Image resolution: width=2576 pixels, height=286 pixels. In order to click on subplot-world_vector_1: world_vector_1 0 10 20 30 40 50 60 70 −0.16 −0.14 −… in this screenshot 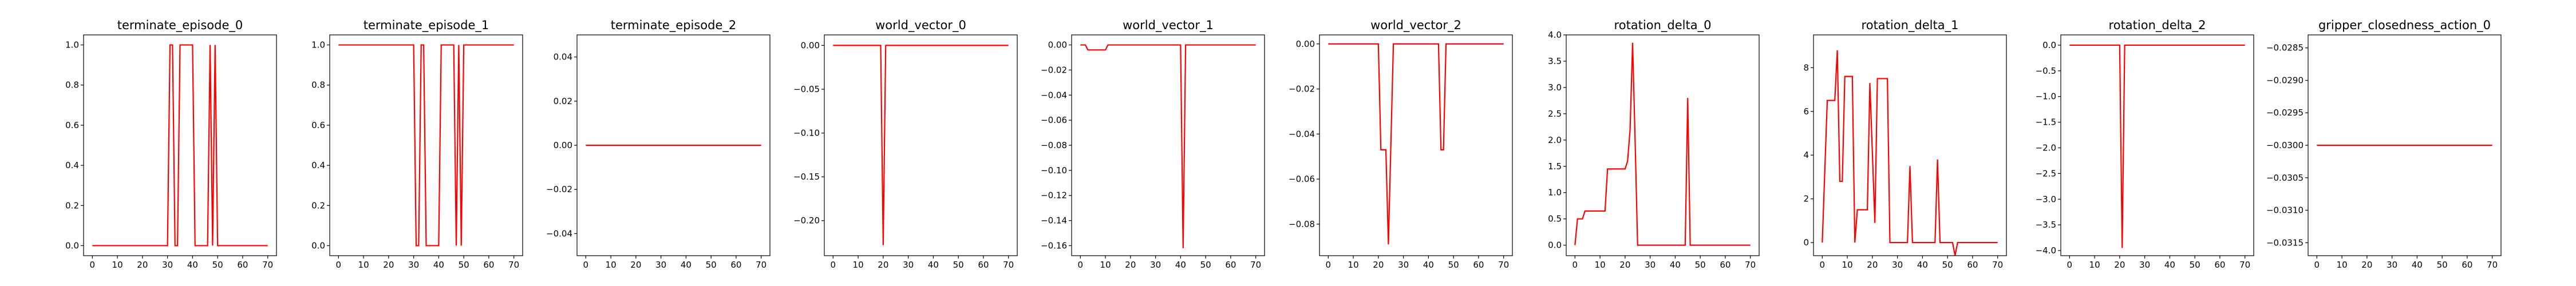, I will do `click(1153, 144)`.